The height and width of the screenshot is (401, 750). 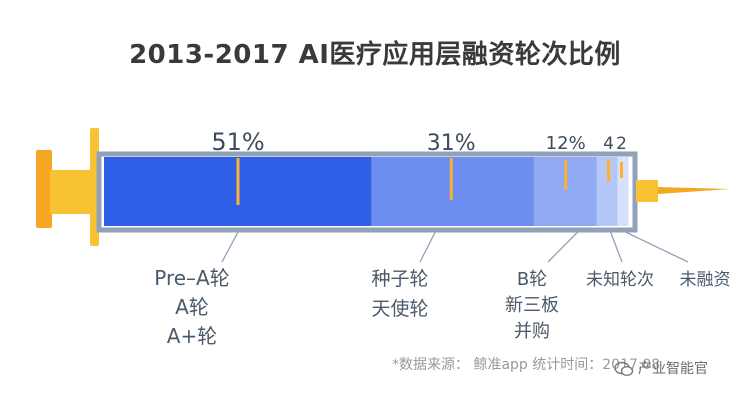 What do you see at coordinates (621, 144) in the screenshot?
I see `value-label: 2` at bounding box center [621, 144].